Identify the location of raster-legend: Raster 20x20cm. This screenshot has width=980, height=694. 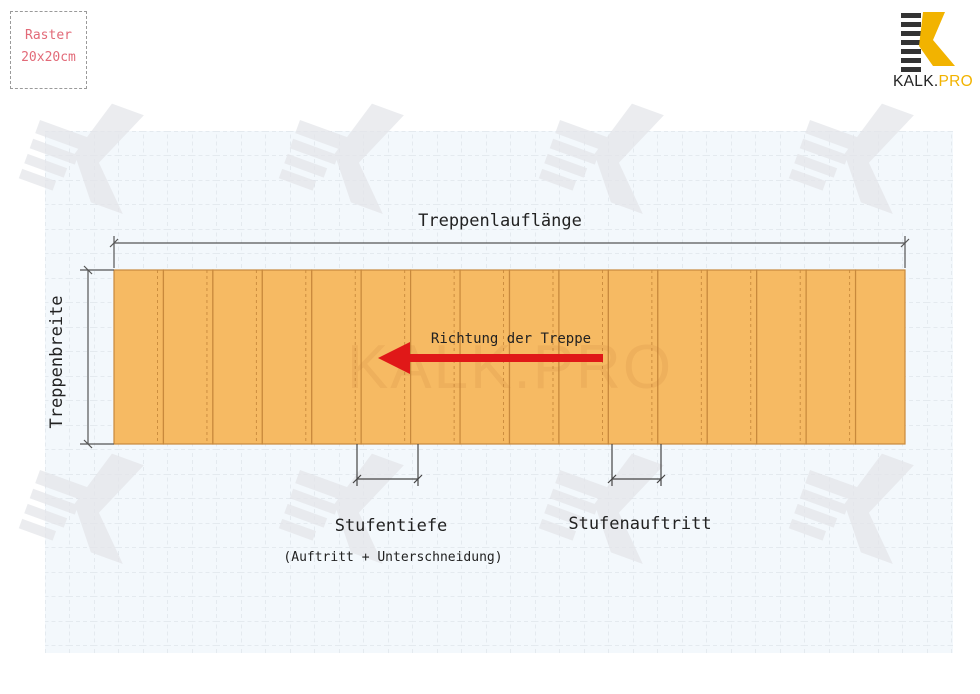
(48, 50).